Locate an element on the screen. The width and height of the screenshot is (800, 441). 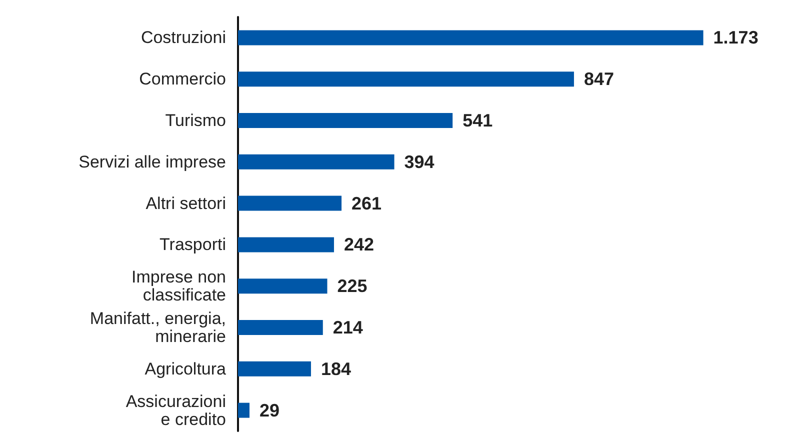
y-tick-label: Assicurazioni e credito is located at coordinates (176, 410).